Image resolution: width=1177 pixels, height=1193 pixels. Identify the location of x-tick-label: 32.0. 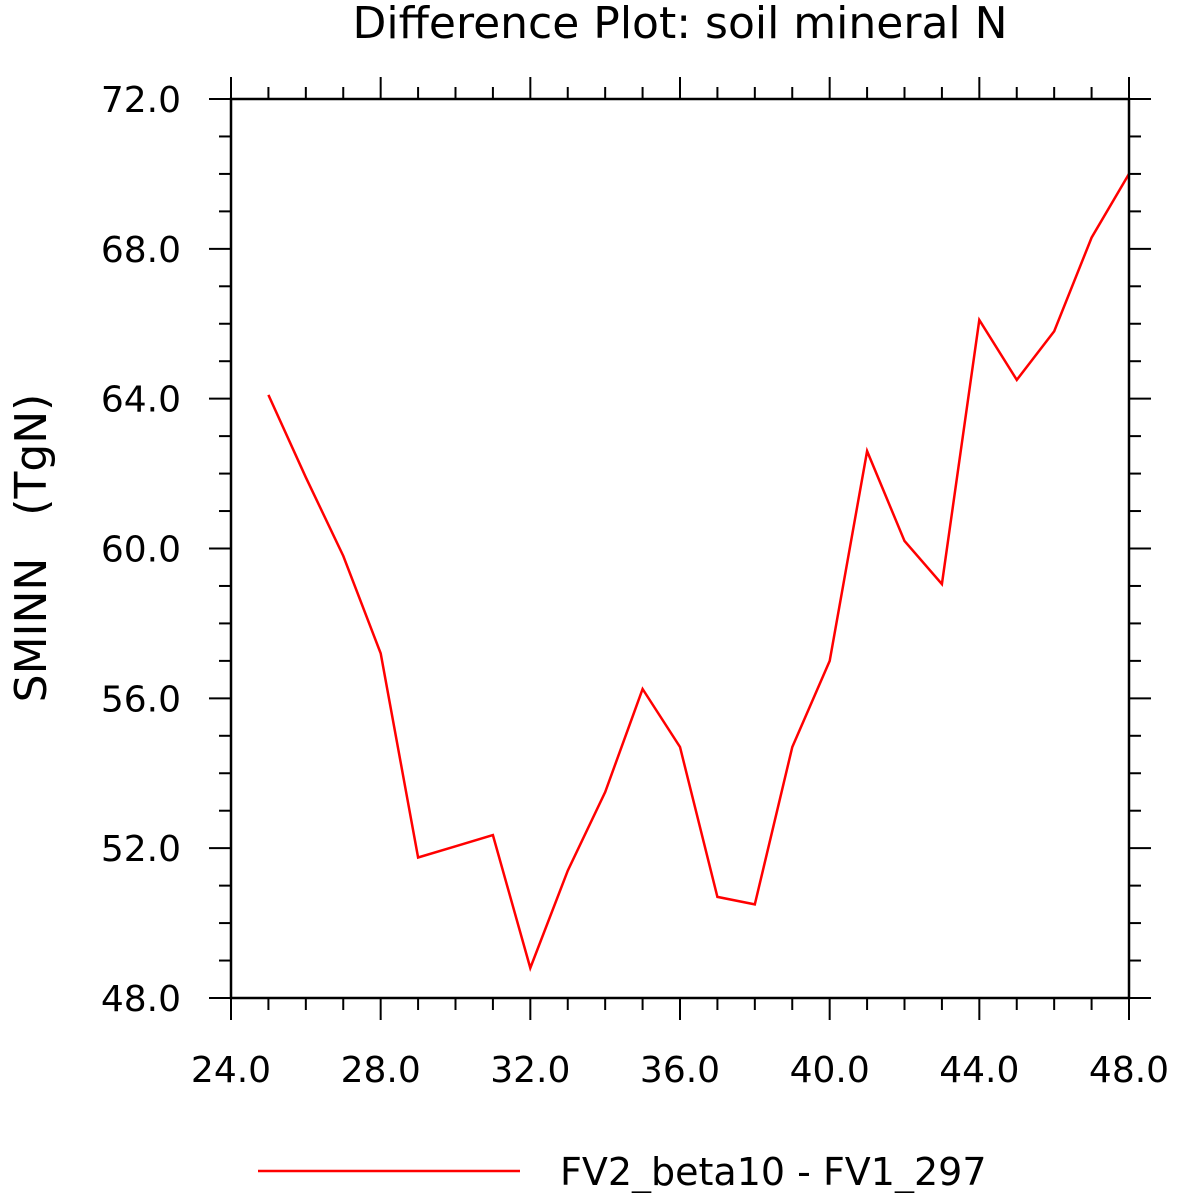
(530, 1070).